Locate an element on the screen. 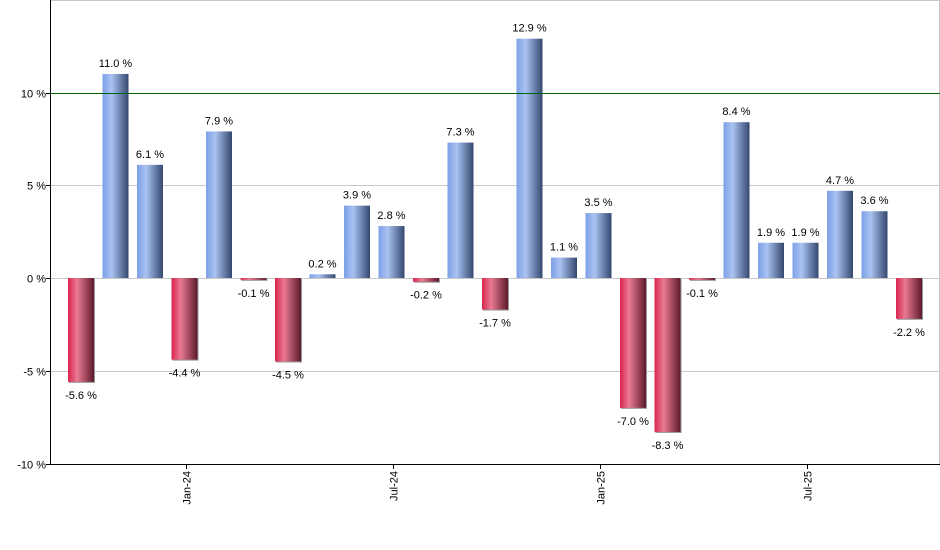 Image resolution: width=940 pixels, height=550 pixels. x-tick-label: Jul-25 is located at coordinates (809, 486).